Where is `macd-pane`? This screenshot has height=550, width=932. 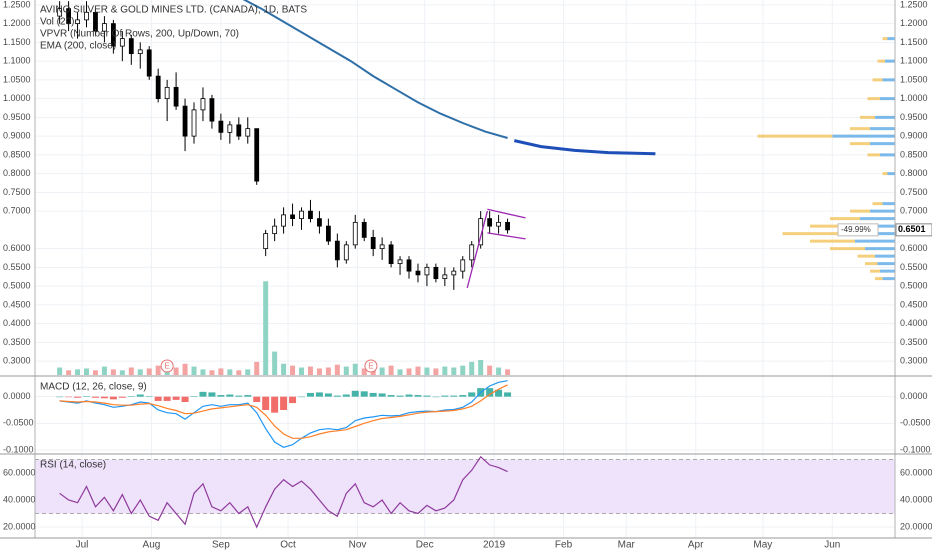
macd-pane is located at coordinates (284, 414).